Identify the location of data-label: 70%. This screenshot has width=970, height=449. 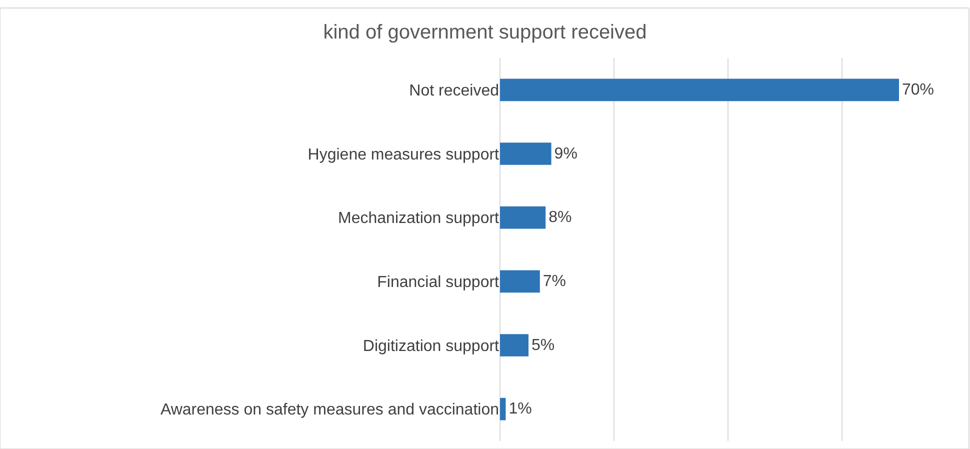
(918, 89).